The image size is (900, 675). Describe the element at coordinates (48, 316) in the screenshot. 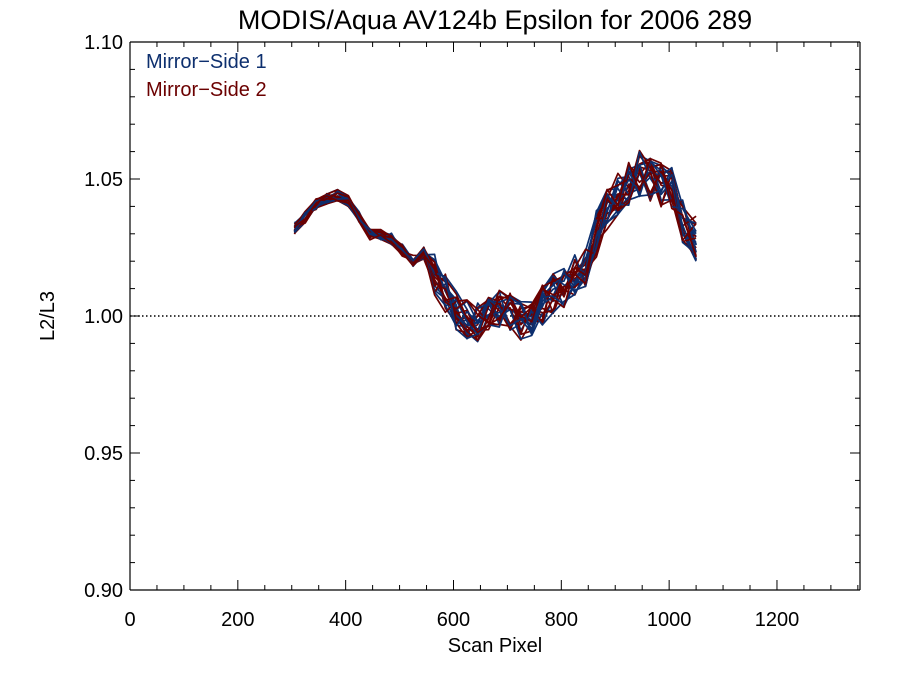

I see `y-axis-label: L2/L3` at that location.